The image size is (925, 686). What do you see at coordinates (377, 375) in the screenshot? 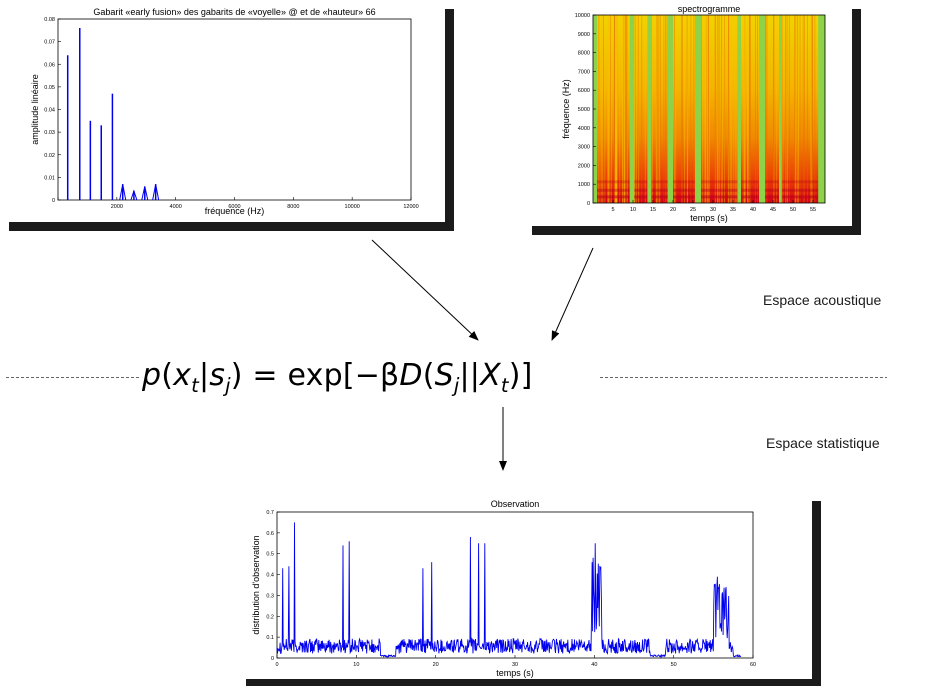
I see `formula-minus-beta: −β` at bounding box center [377, 375].